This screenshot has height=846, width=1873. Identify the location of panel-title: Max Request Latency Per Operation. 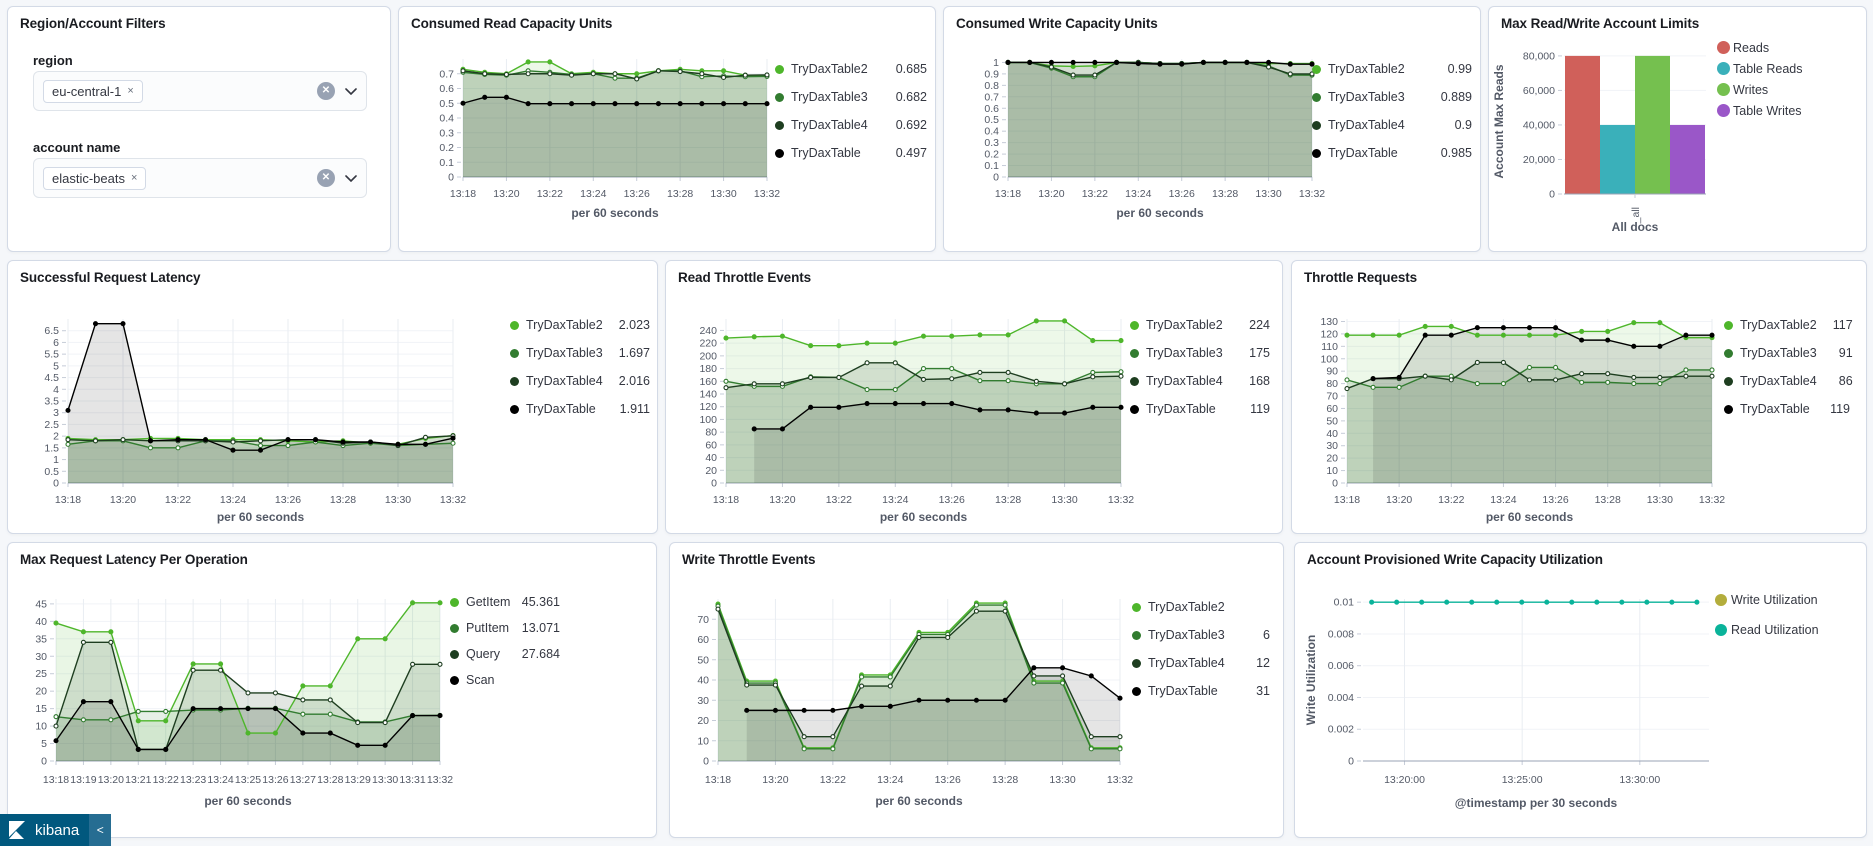
(134, 559).